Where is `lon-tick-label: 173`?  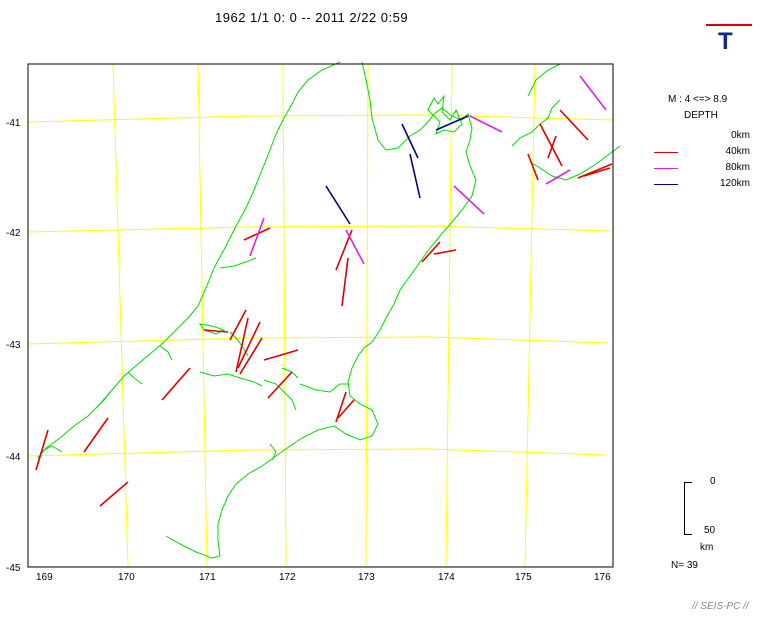
lon-tick-label: 173 is located at coordinates (366, 577).